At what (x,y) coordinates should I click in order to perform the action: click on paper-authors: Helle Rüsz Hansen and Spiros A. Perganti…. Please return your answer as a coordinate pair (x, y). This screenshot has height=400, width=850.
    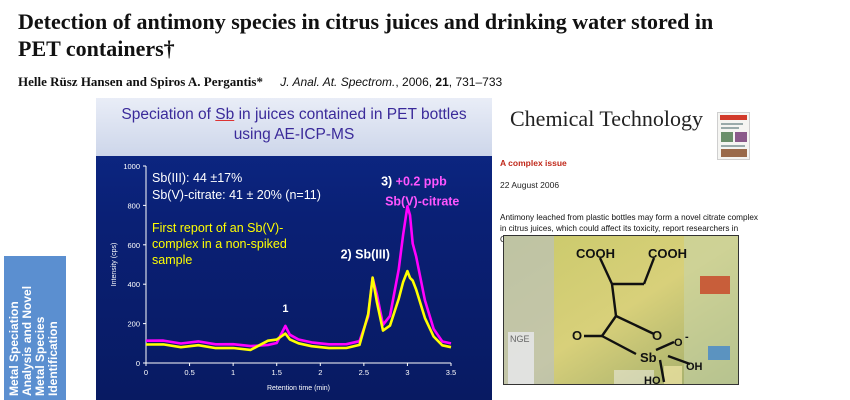
    Looking at the image, I should click on (140, 81).